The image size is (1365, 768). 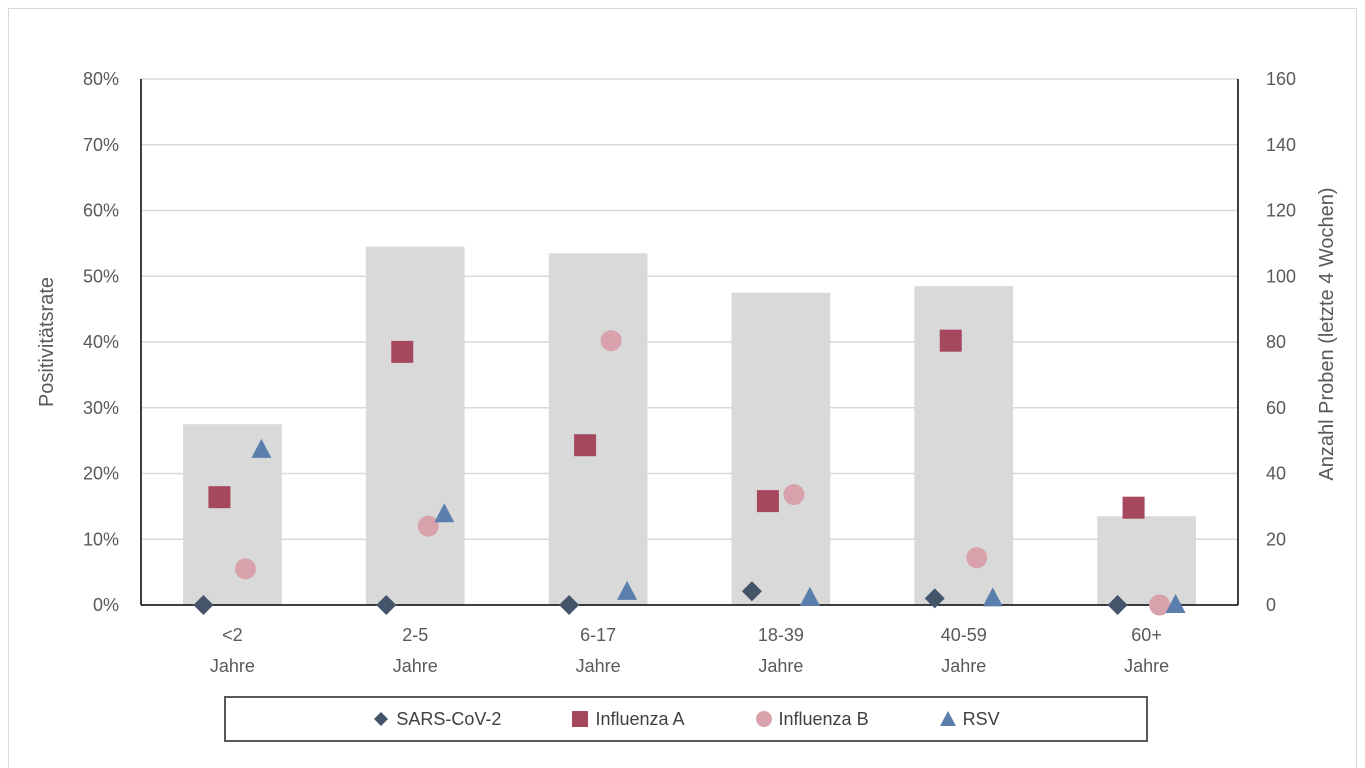 What do you see at coordinates (101, 539) in the screenshot?
I see `left-tick-label: 10%` at bounding box center [101, 539].